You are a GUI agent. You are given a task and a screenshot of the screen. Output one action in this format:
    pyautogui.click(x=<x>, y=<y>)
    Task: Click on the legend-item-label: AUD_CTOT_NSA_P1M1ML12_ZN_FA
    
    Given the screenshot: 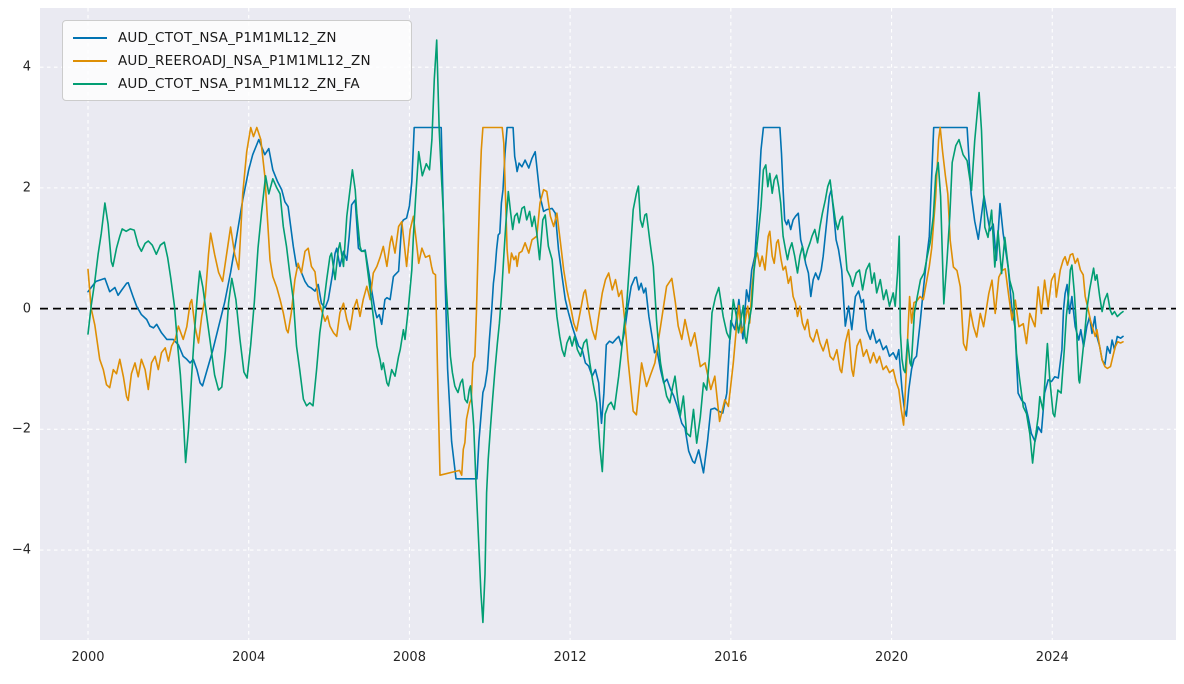 What is the action you would take?
    pyautogui.click(x=239, y=83)
    